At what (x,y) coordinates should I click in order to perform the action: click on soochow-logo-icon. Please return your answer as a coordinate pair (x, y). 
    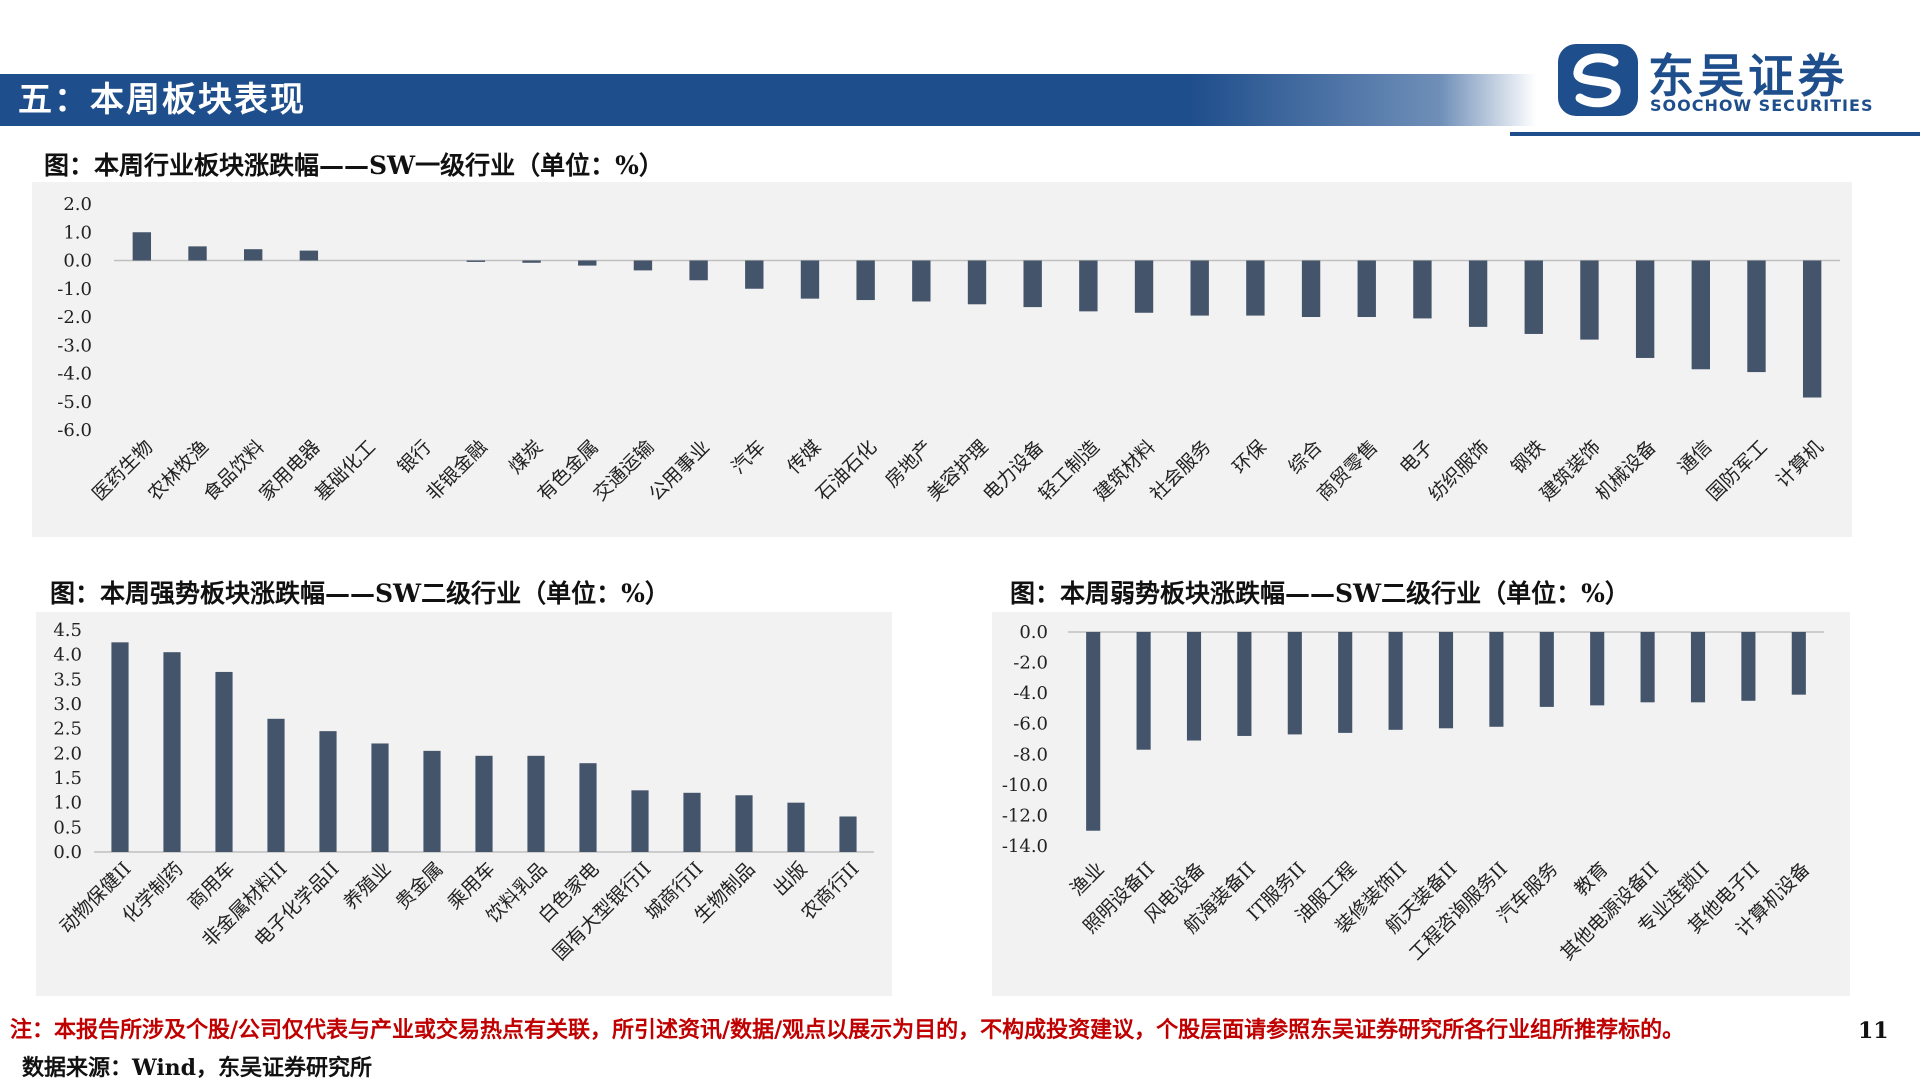
    Looking at the image, I should click on (1598, 80).